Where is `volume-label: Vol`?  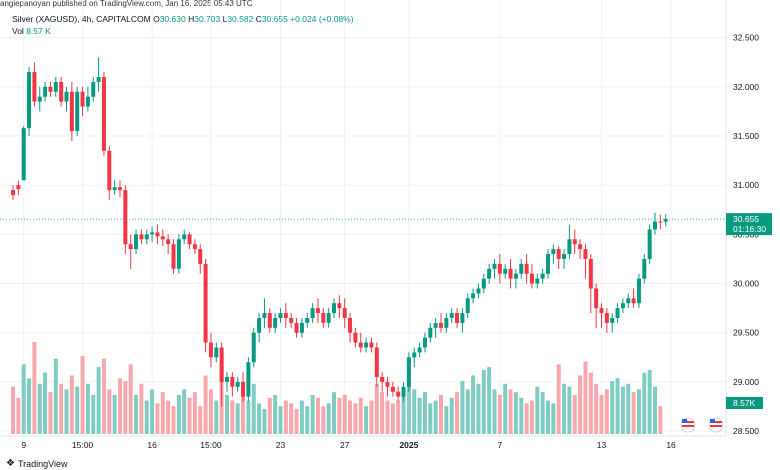 volume-label: Vol is located at coordinates (18, 31).